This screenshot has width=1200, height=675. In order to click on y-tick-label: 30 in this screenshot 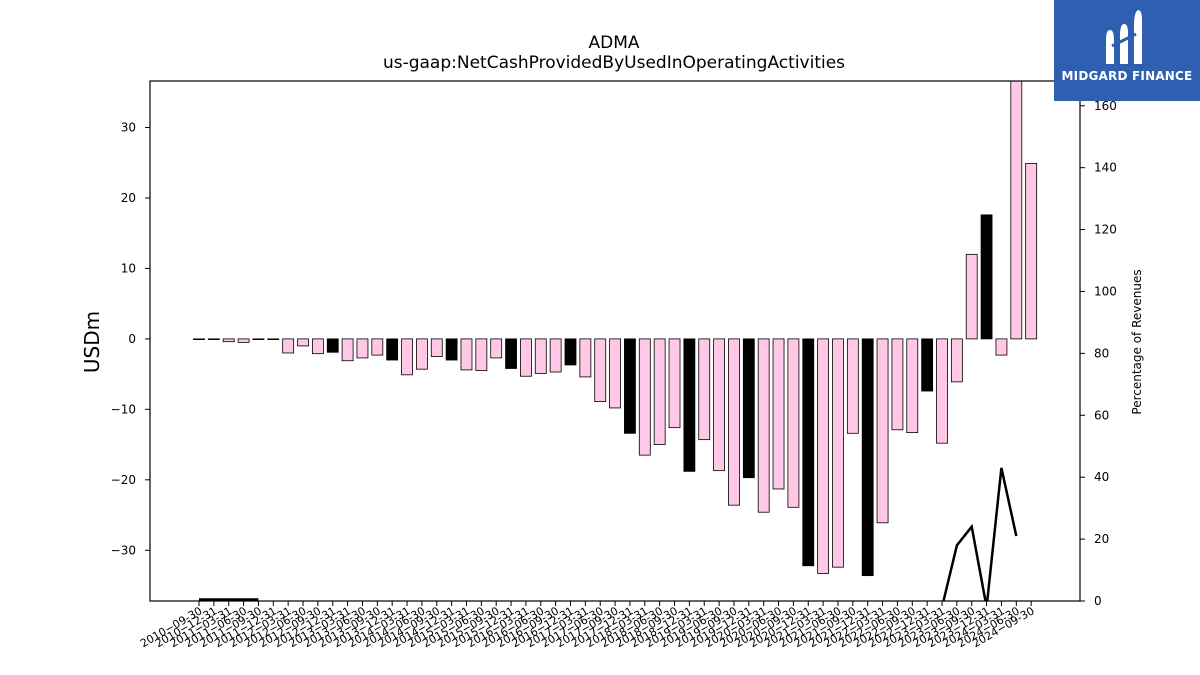, I will do `click(128, 128)`.